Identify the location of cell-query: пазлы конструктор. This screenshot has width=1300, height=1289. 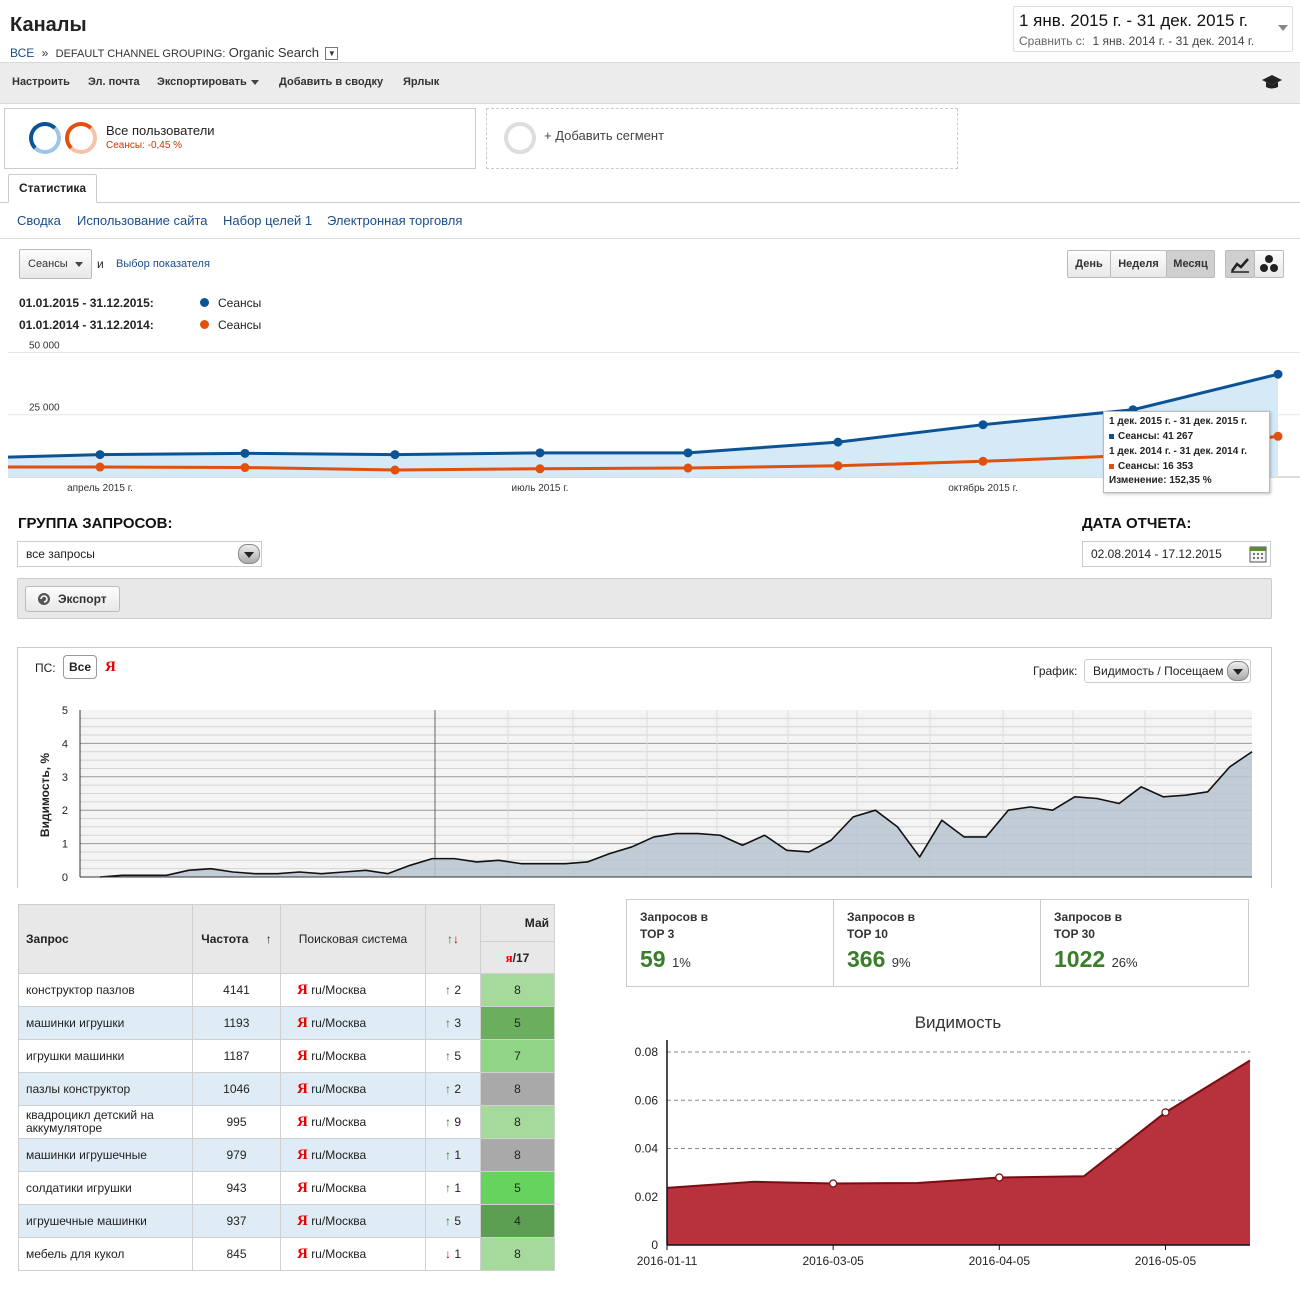
(105, 1089).